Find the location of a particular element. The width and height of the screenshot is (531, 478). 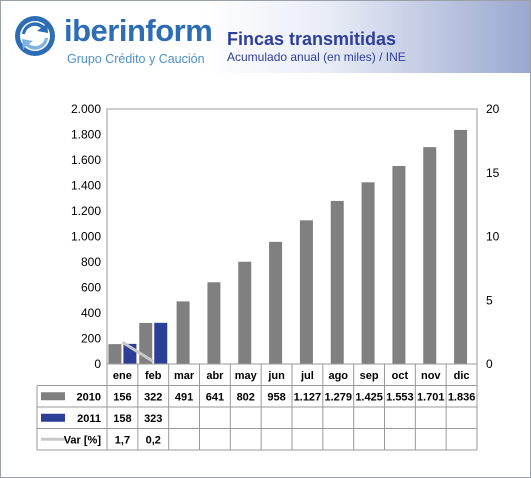

y-right-tick-label: 5 is located at coordinates (489, 300).